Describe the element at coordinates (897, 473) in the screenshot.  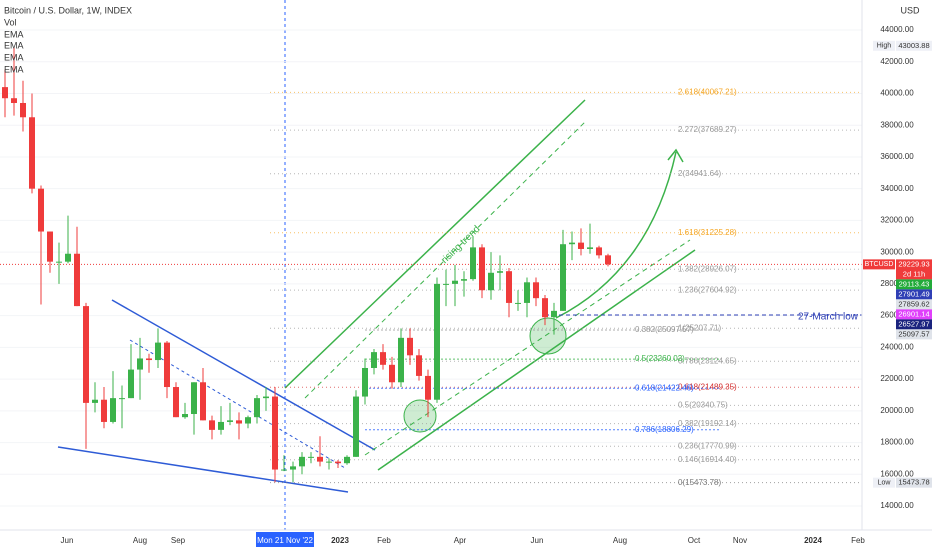
I see `y-tick-label: 16000.00` at that location.